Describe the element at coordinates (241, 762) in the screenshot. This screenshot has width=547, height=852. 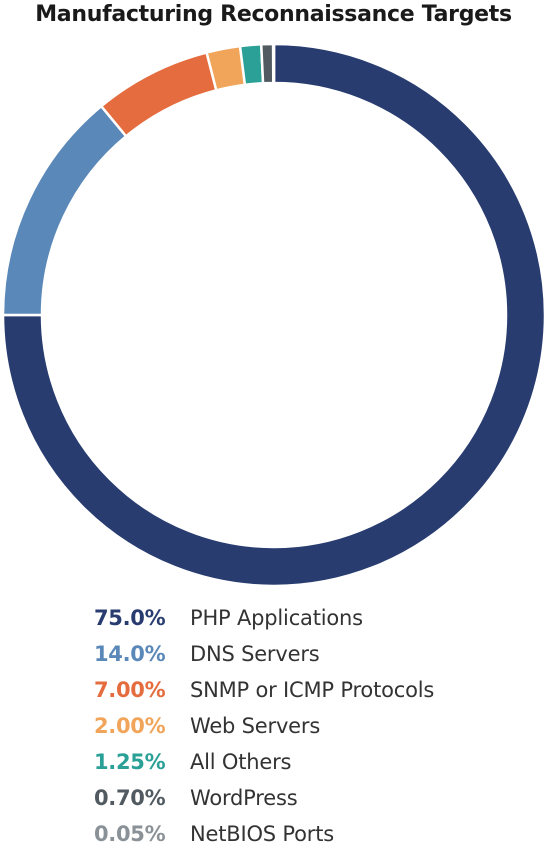
I see `legend-label: All Others` at that location.